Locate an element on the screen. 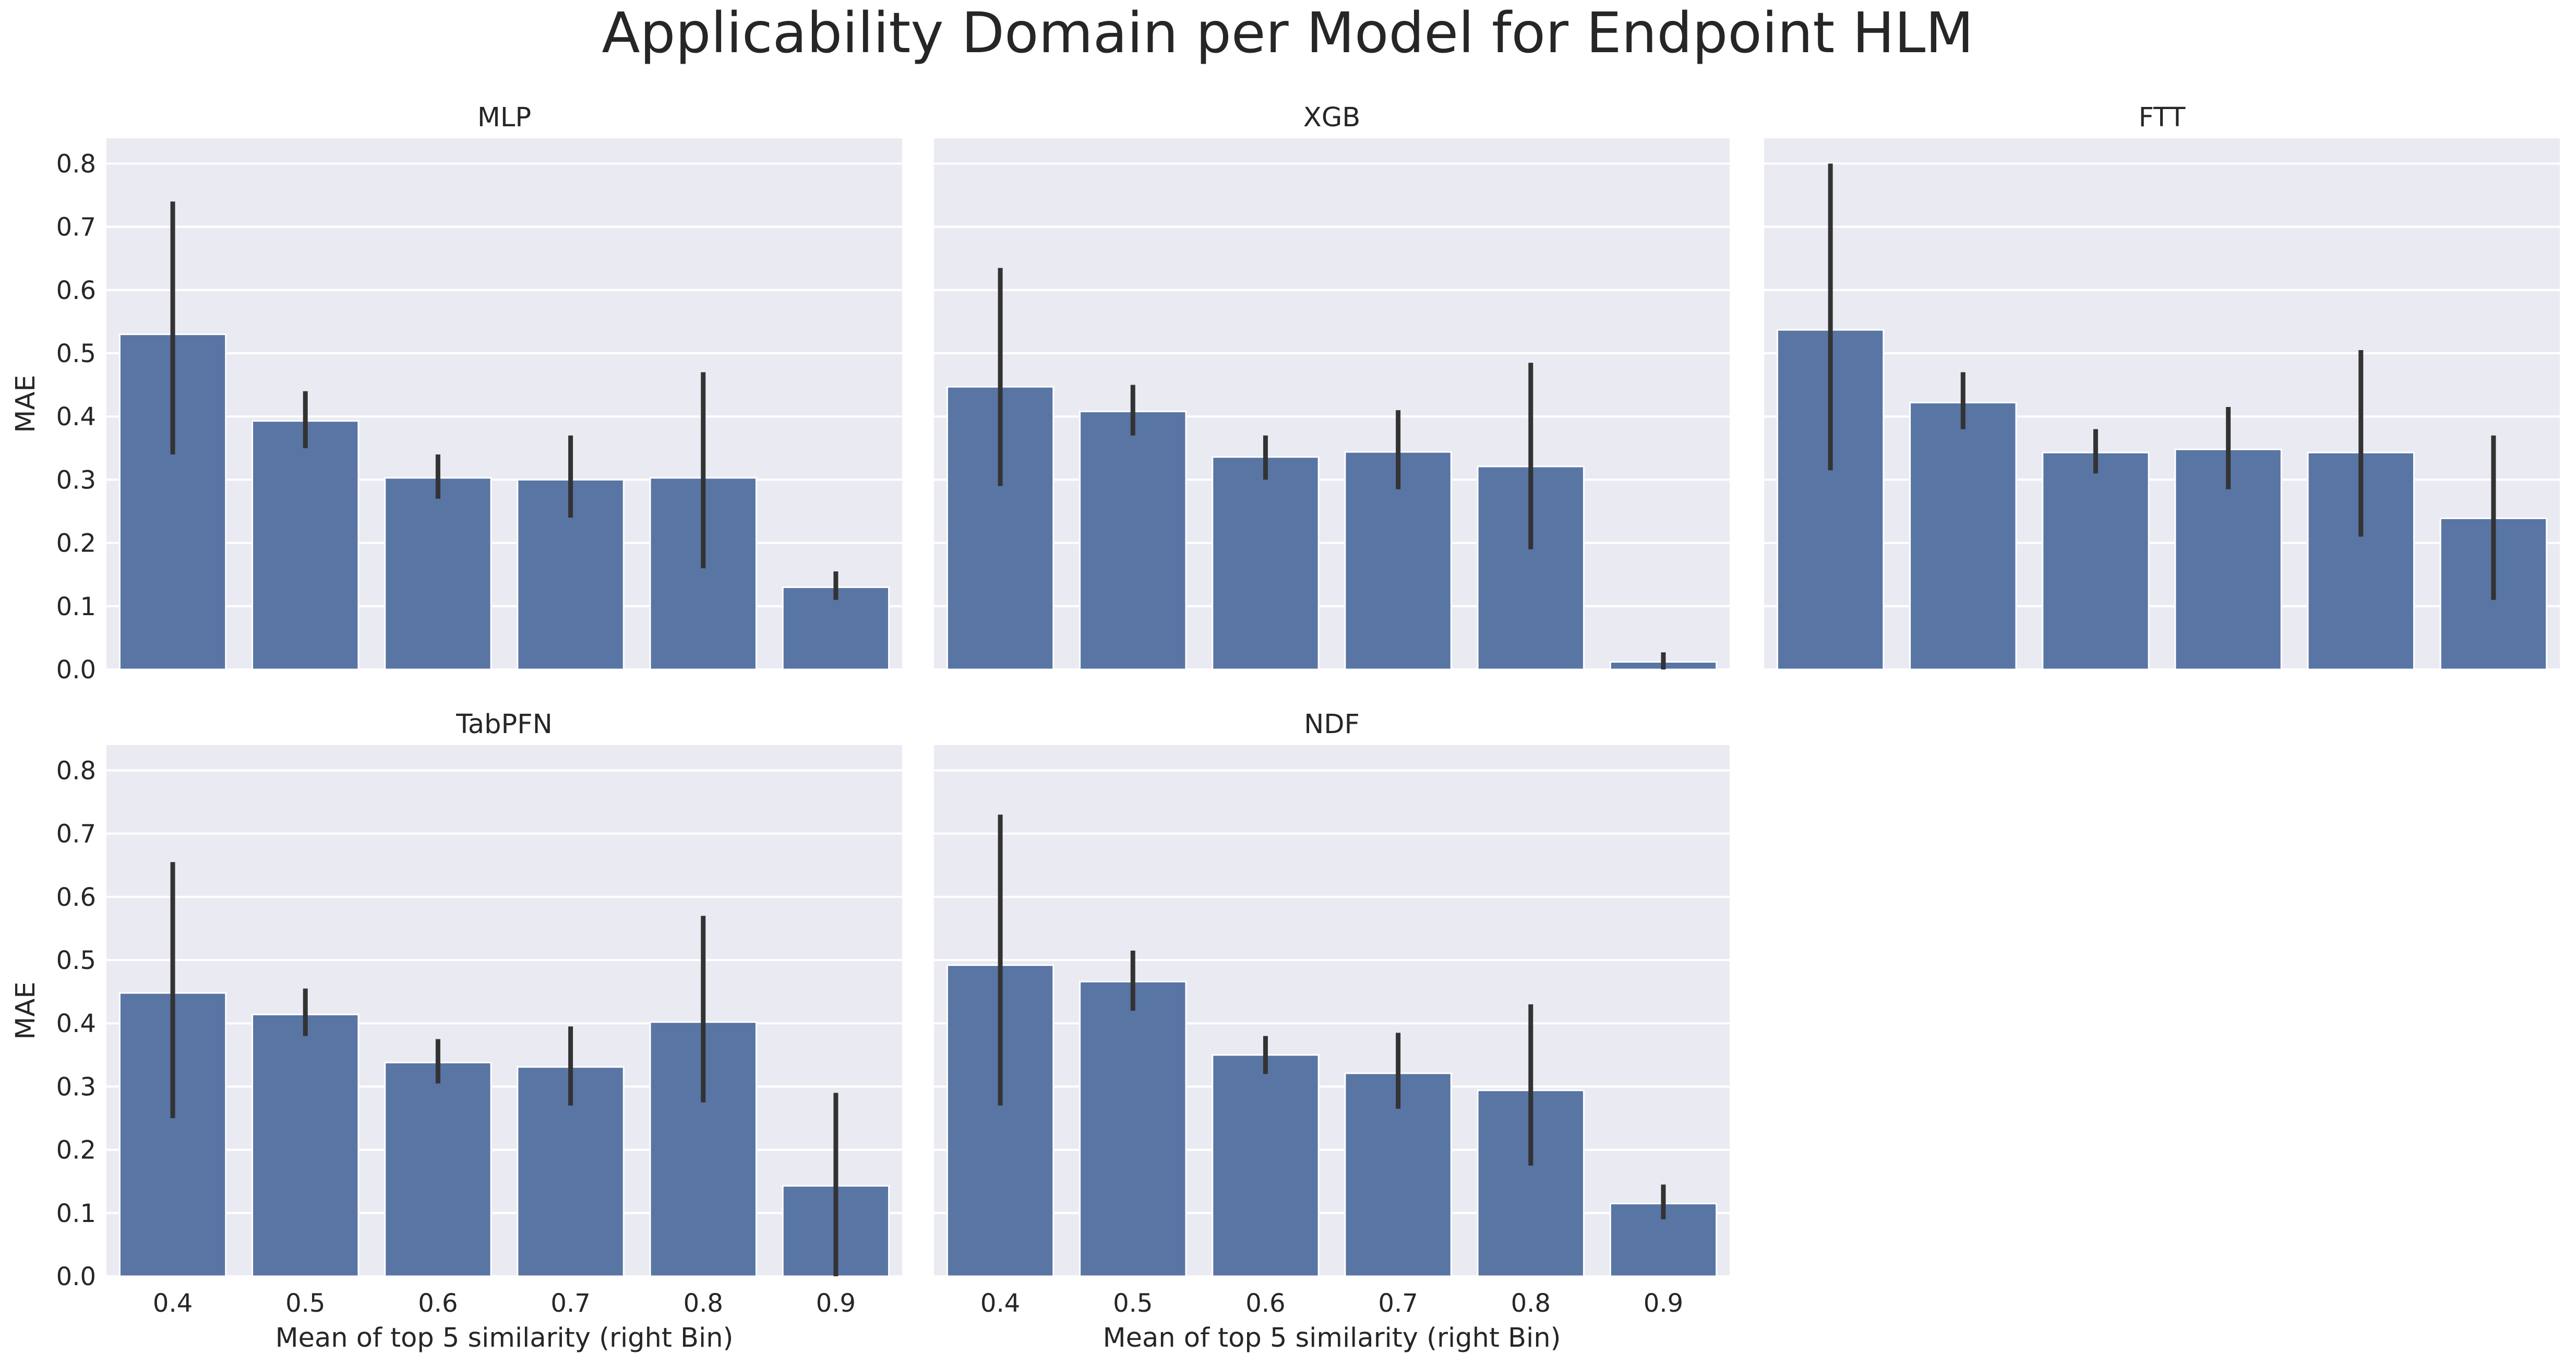  panel-title: TabPFN is located at coordinates (504, 725).